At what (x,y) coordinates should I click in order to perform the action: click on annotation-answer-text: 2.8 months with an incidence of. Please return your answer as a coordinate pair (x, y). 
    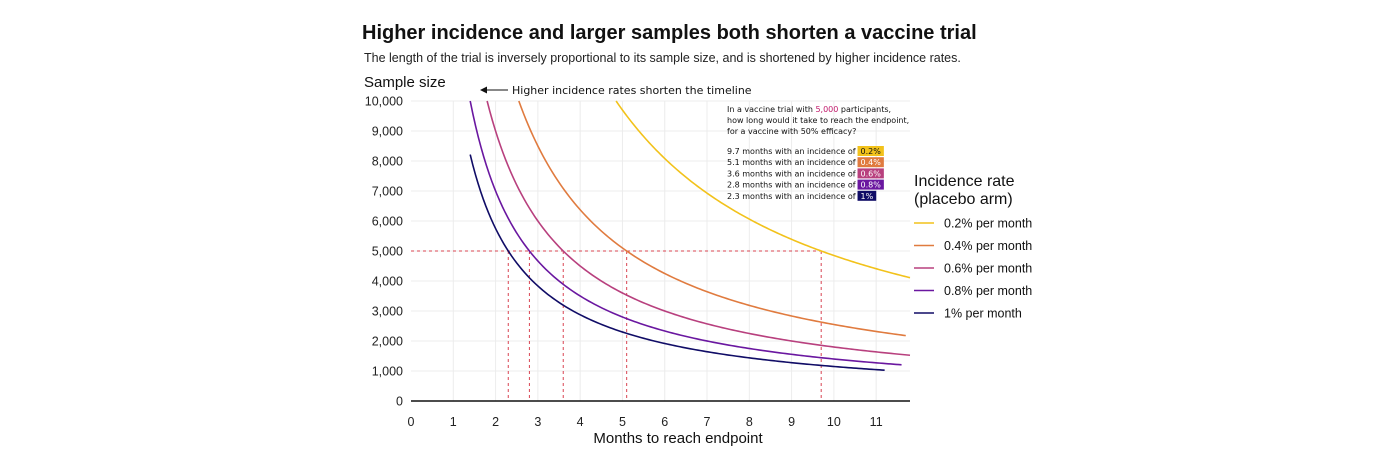
    Looking at the image, I should click on (791, 185).